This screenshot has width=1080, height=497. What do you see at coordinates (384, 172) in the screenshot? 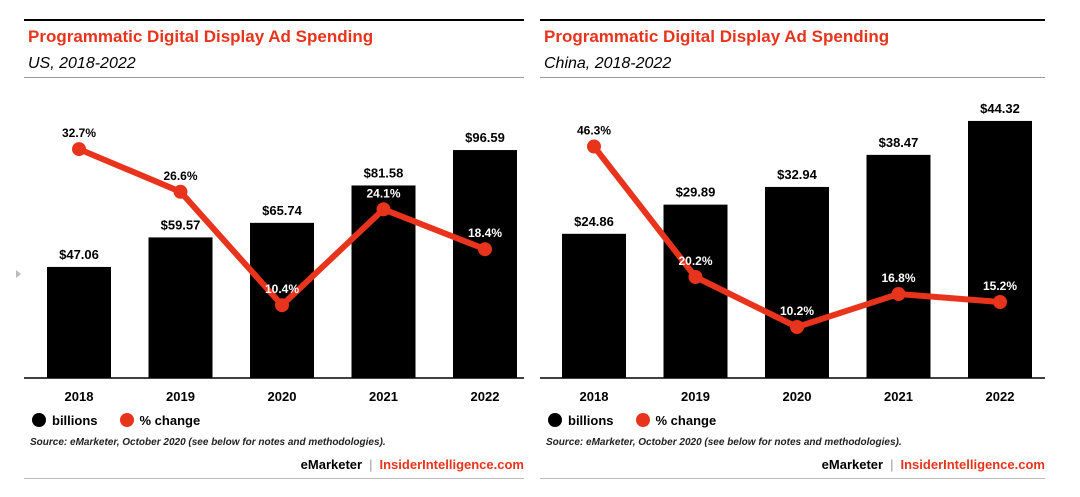
I see `bar-value-label-2021: $81.58` at bounding box center [384, 172].